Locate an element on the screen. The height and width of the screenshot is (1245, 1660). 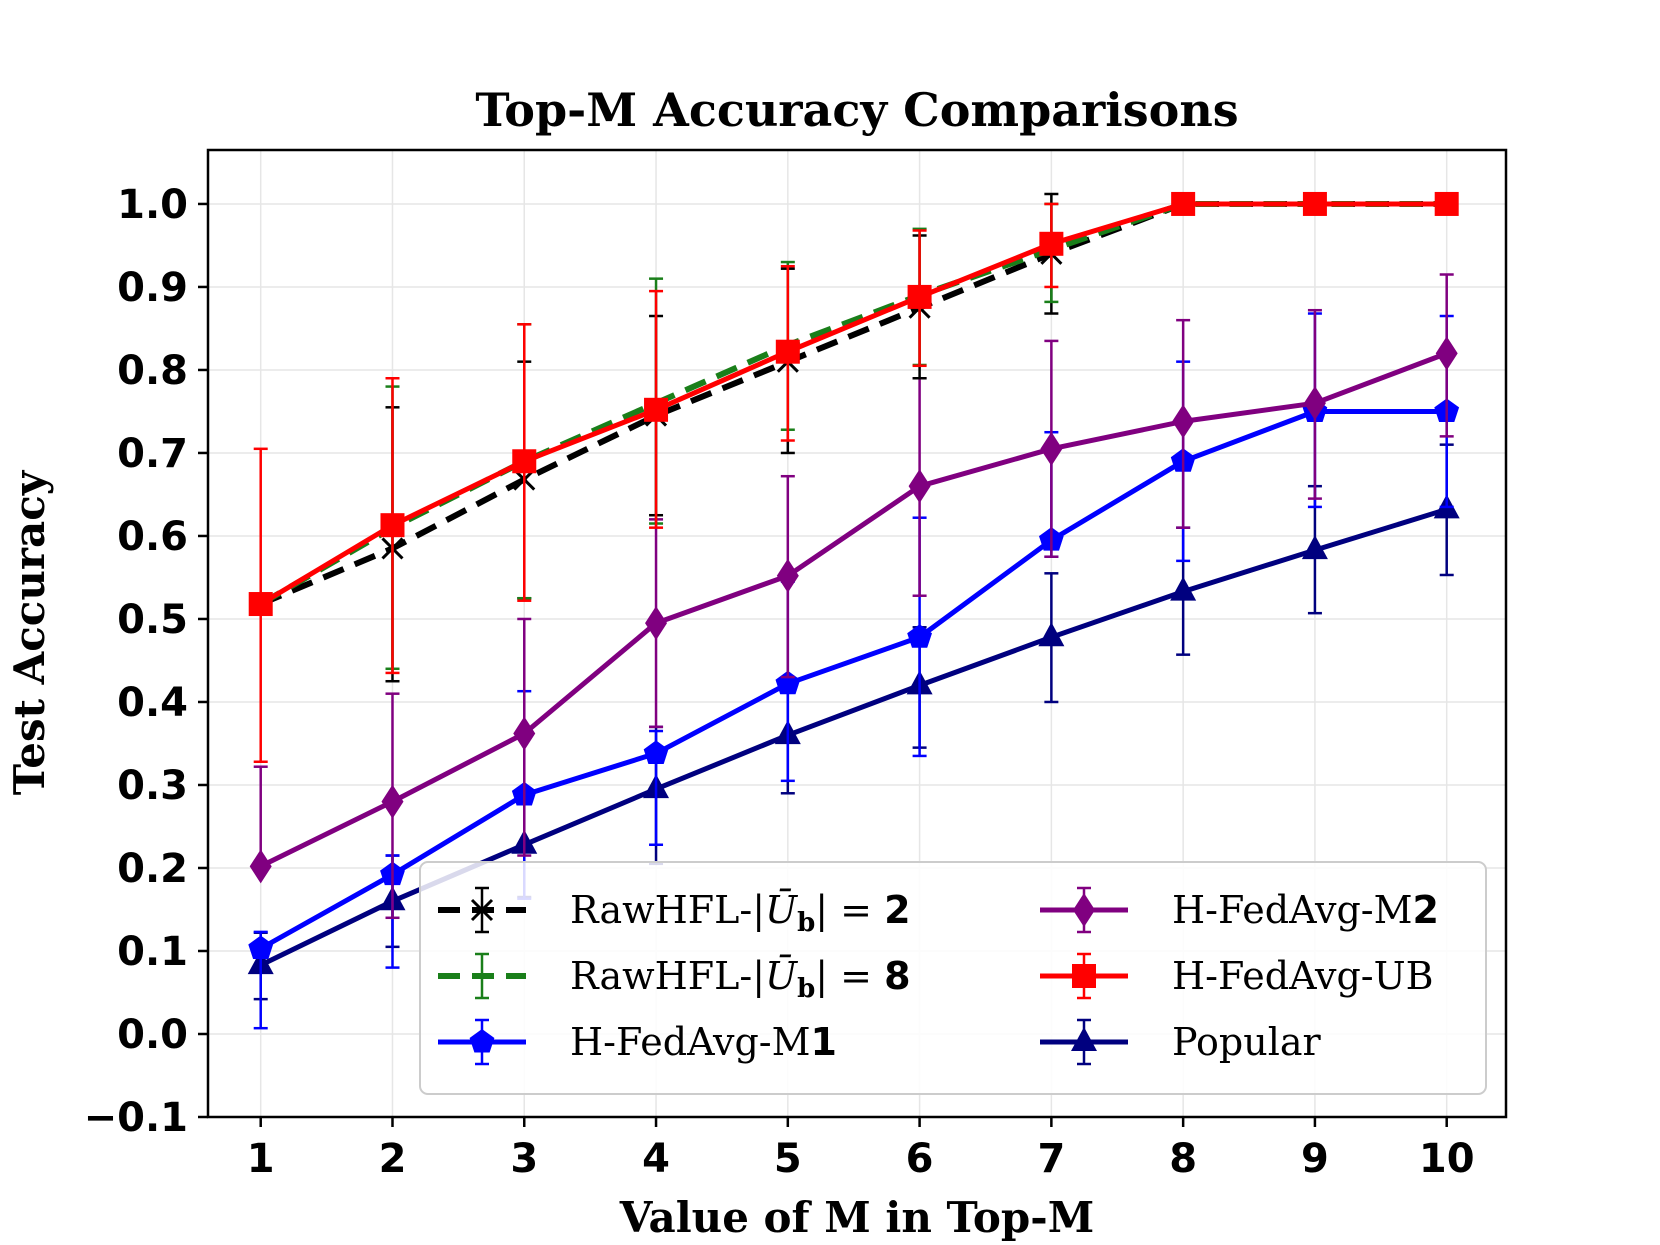
legend-label: H-FedAvg-M1 is located at coordinates (703, 1042).